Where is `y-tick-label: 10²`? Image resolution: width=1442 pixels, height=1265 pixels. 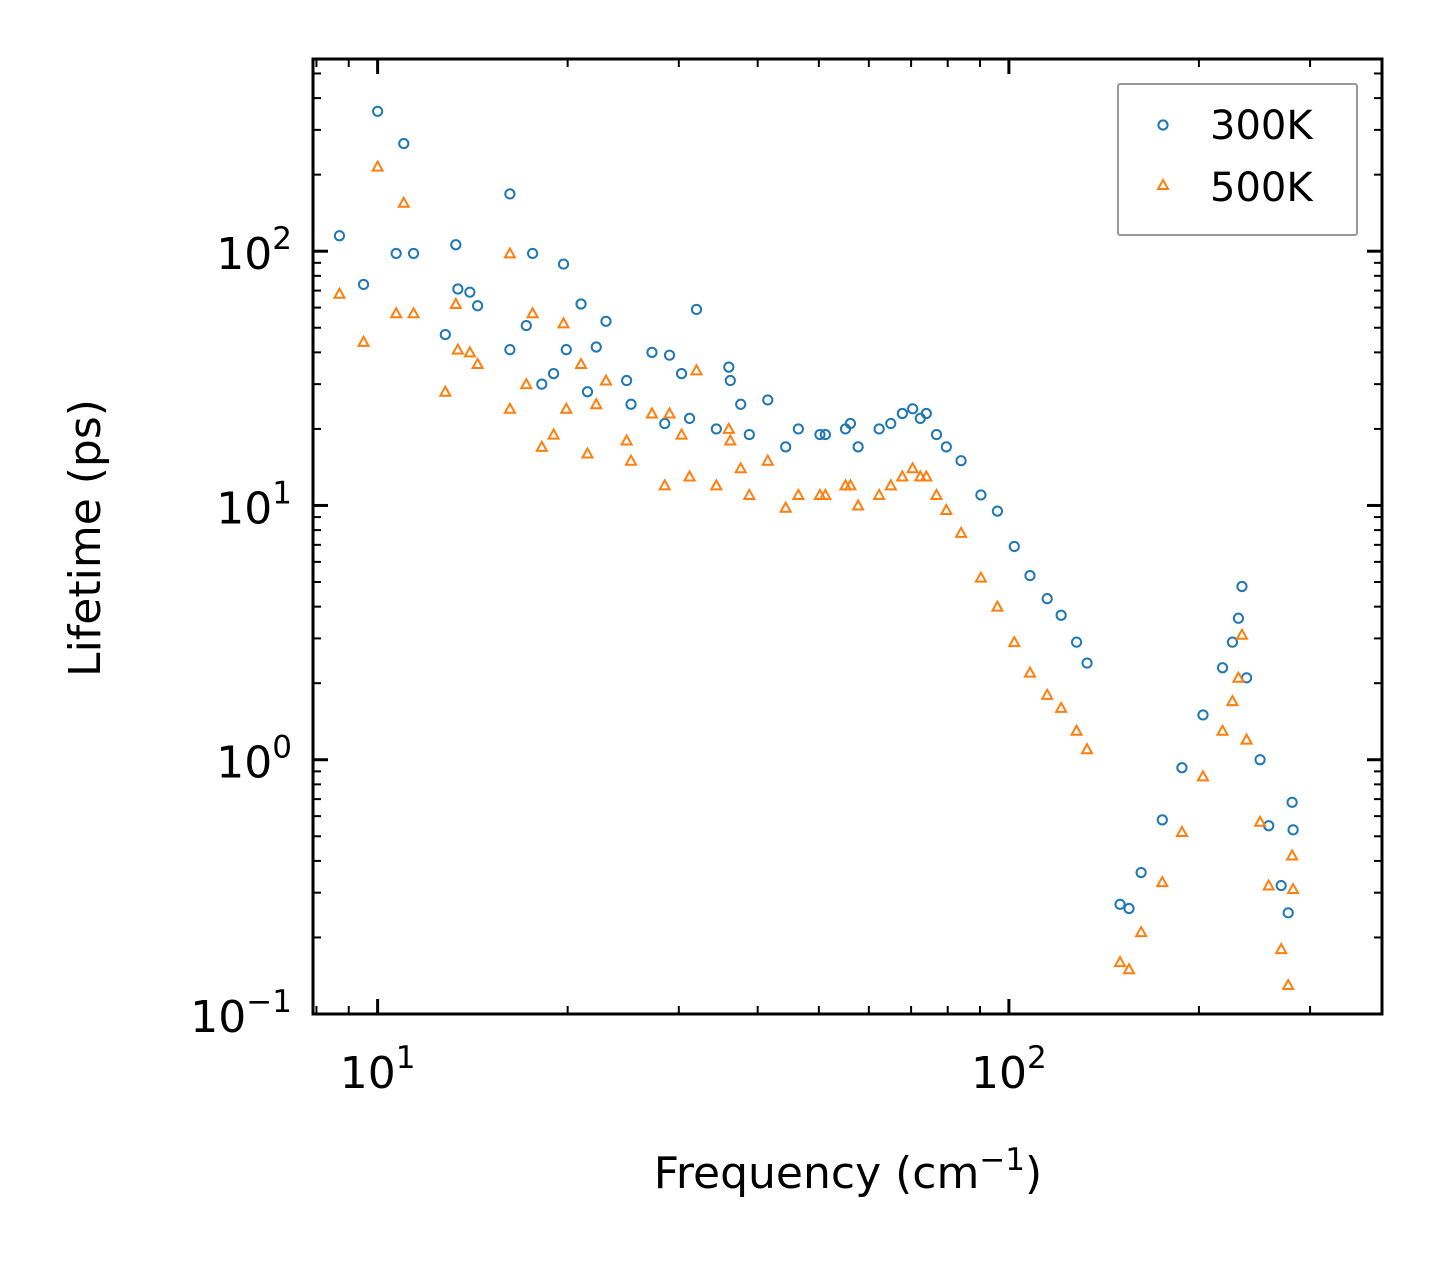
y-tick-label: 10² is located at coordinates (254, 250).